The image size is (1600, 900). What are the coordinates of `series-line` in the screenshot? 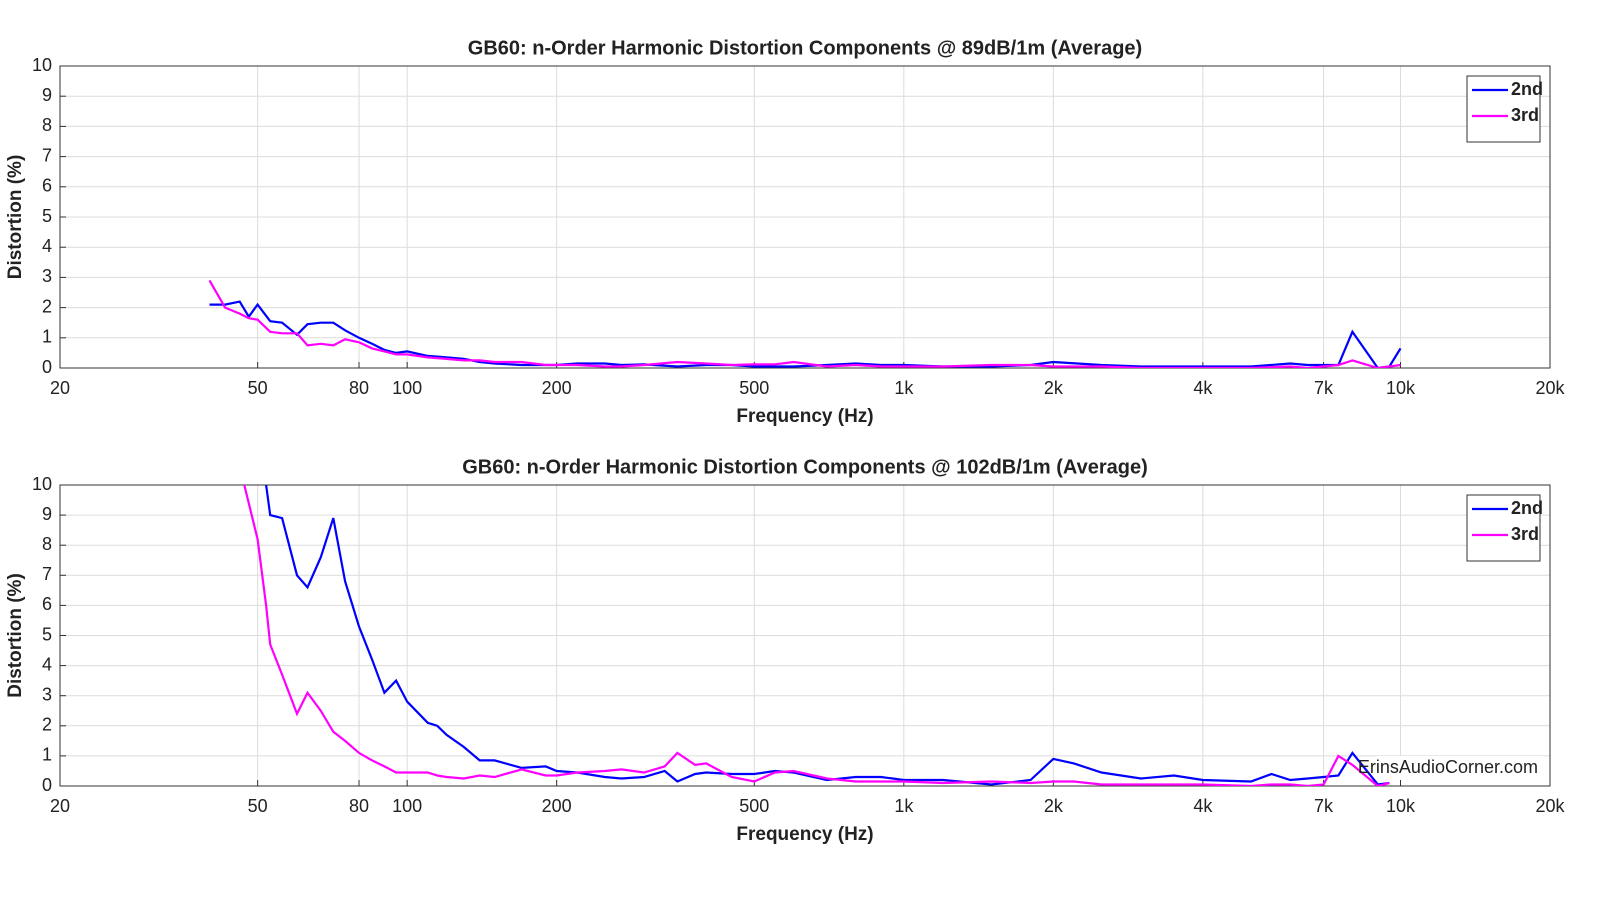 It's located at (804, 323).